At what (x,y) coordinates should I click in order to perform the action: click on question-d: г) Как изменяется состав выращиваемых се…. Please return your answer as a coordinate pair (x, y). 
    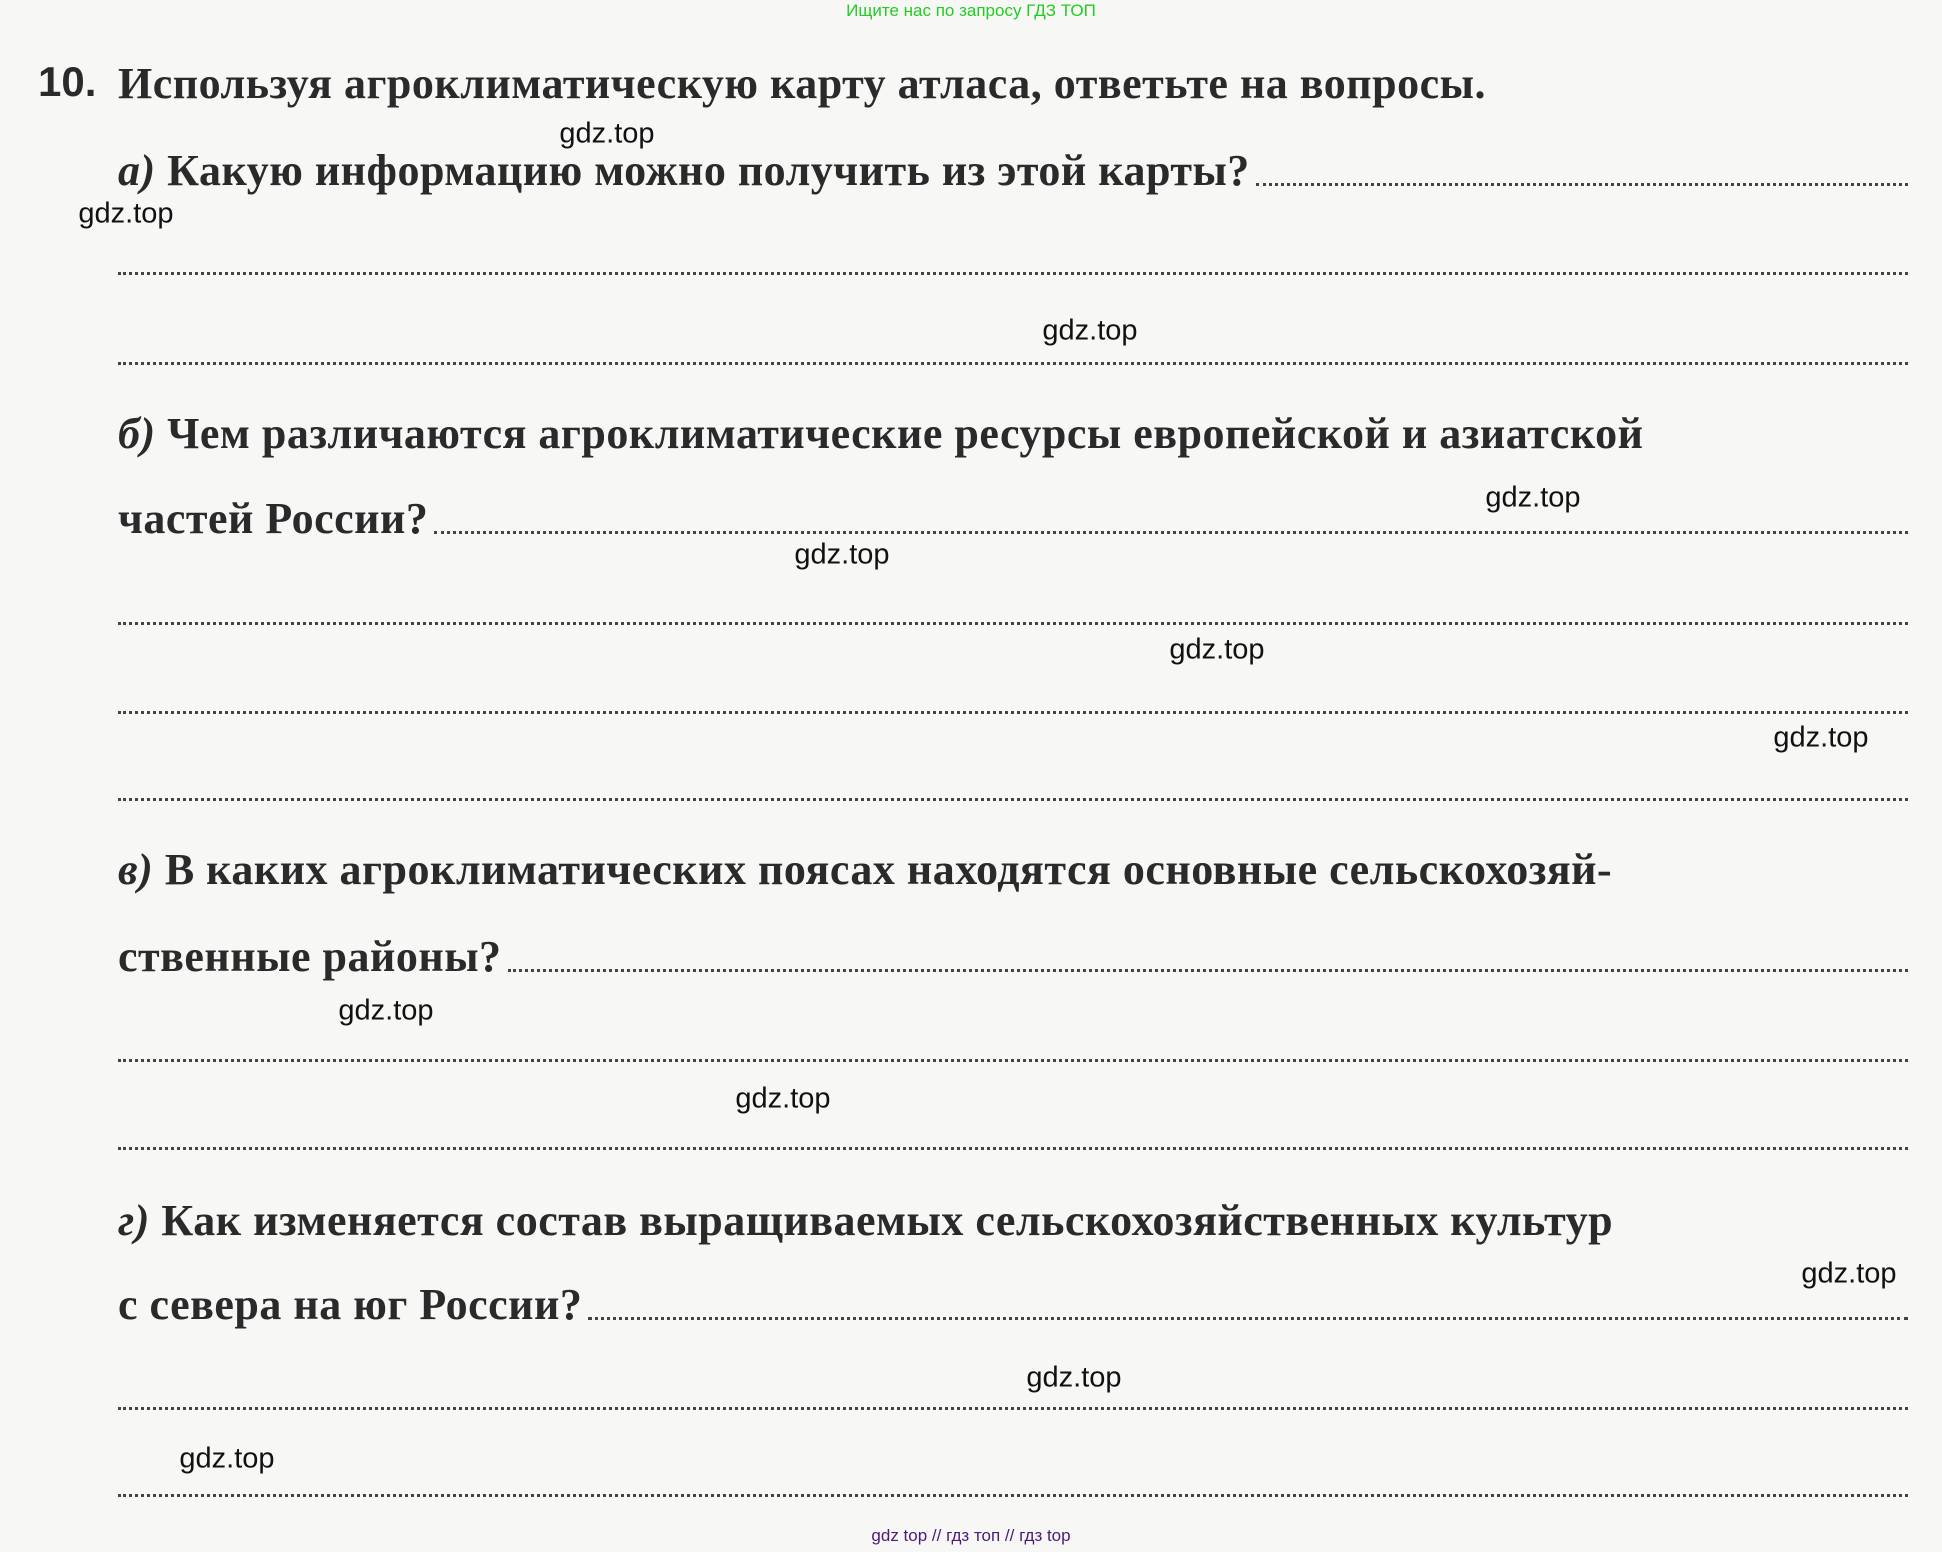
    Looking at the image, I should click on (1013, 1220).